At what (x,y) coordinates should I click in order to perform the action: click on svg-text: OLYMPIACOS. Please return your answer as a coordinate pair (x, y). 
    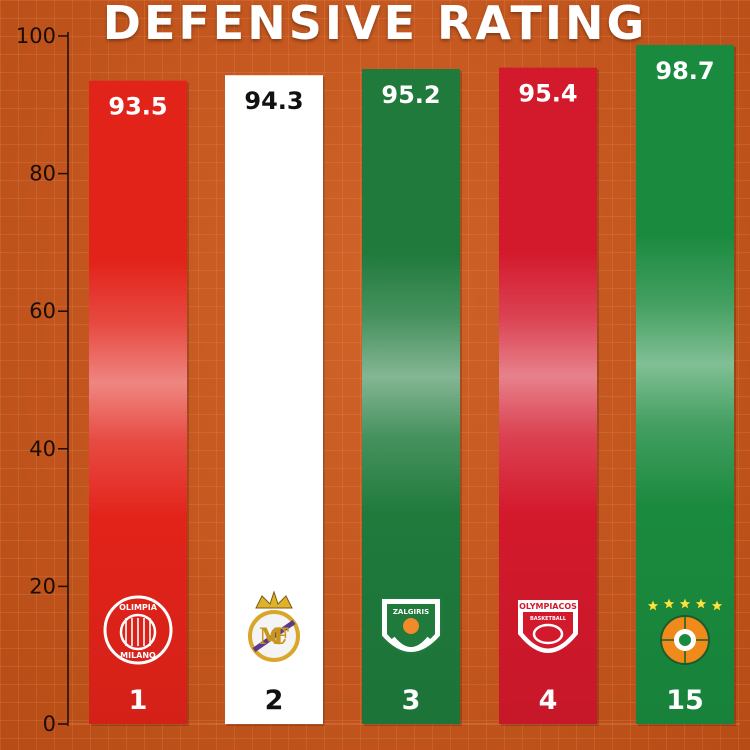
    Looking at the image, I should click on (548, 606).